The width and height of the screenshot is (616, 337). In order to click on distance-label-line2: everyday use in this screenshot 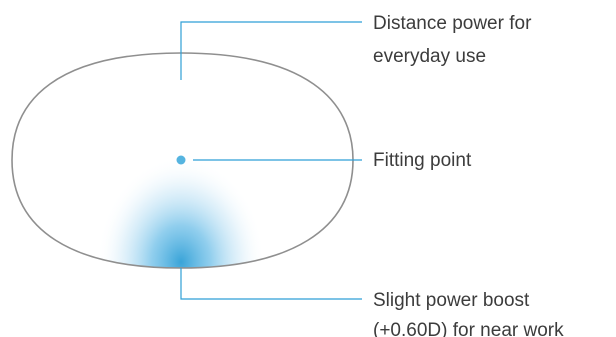, I will do `click(429, 56)`.